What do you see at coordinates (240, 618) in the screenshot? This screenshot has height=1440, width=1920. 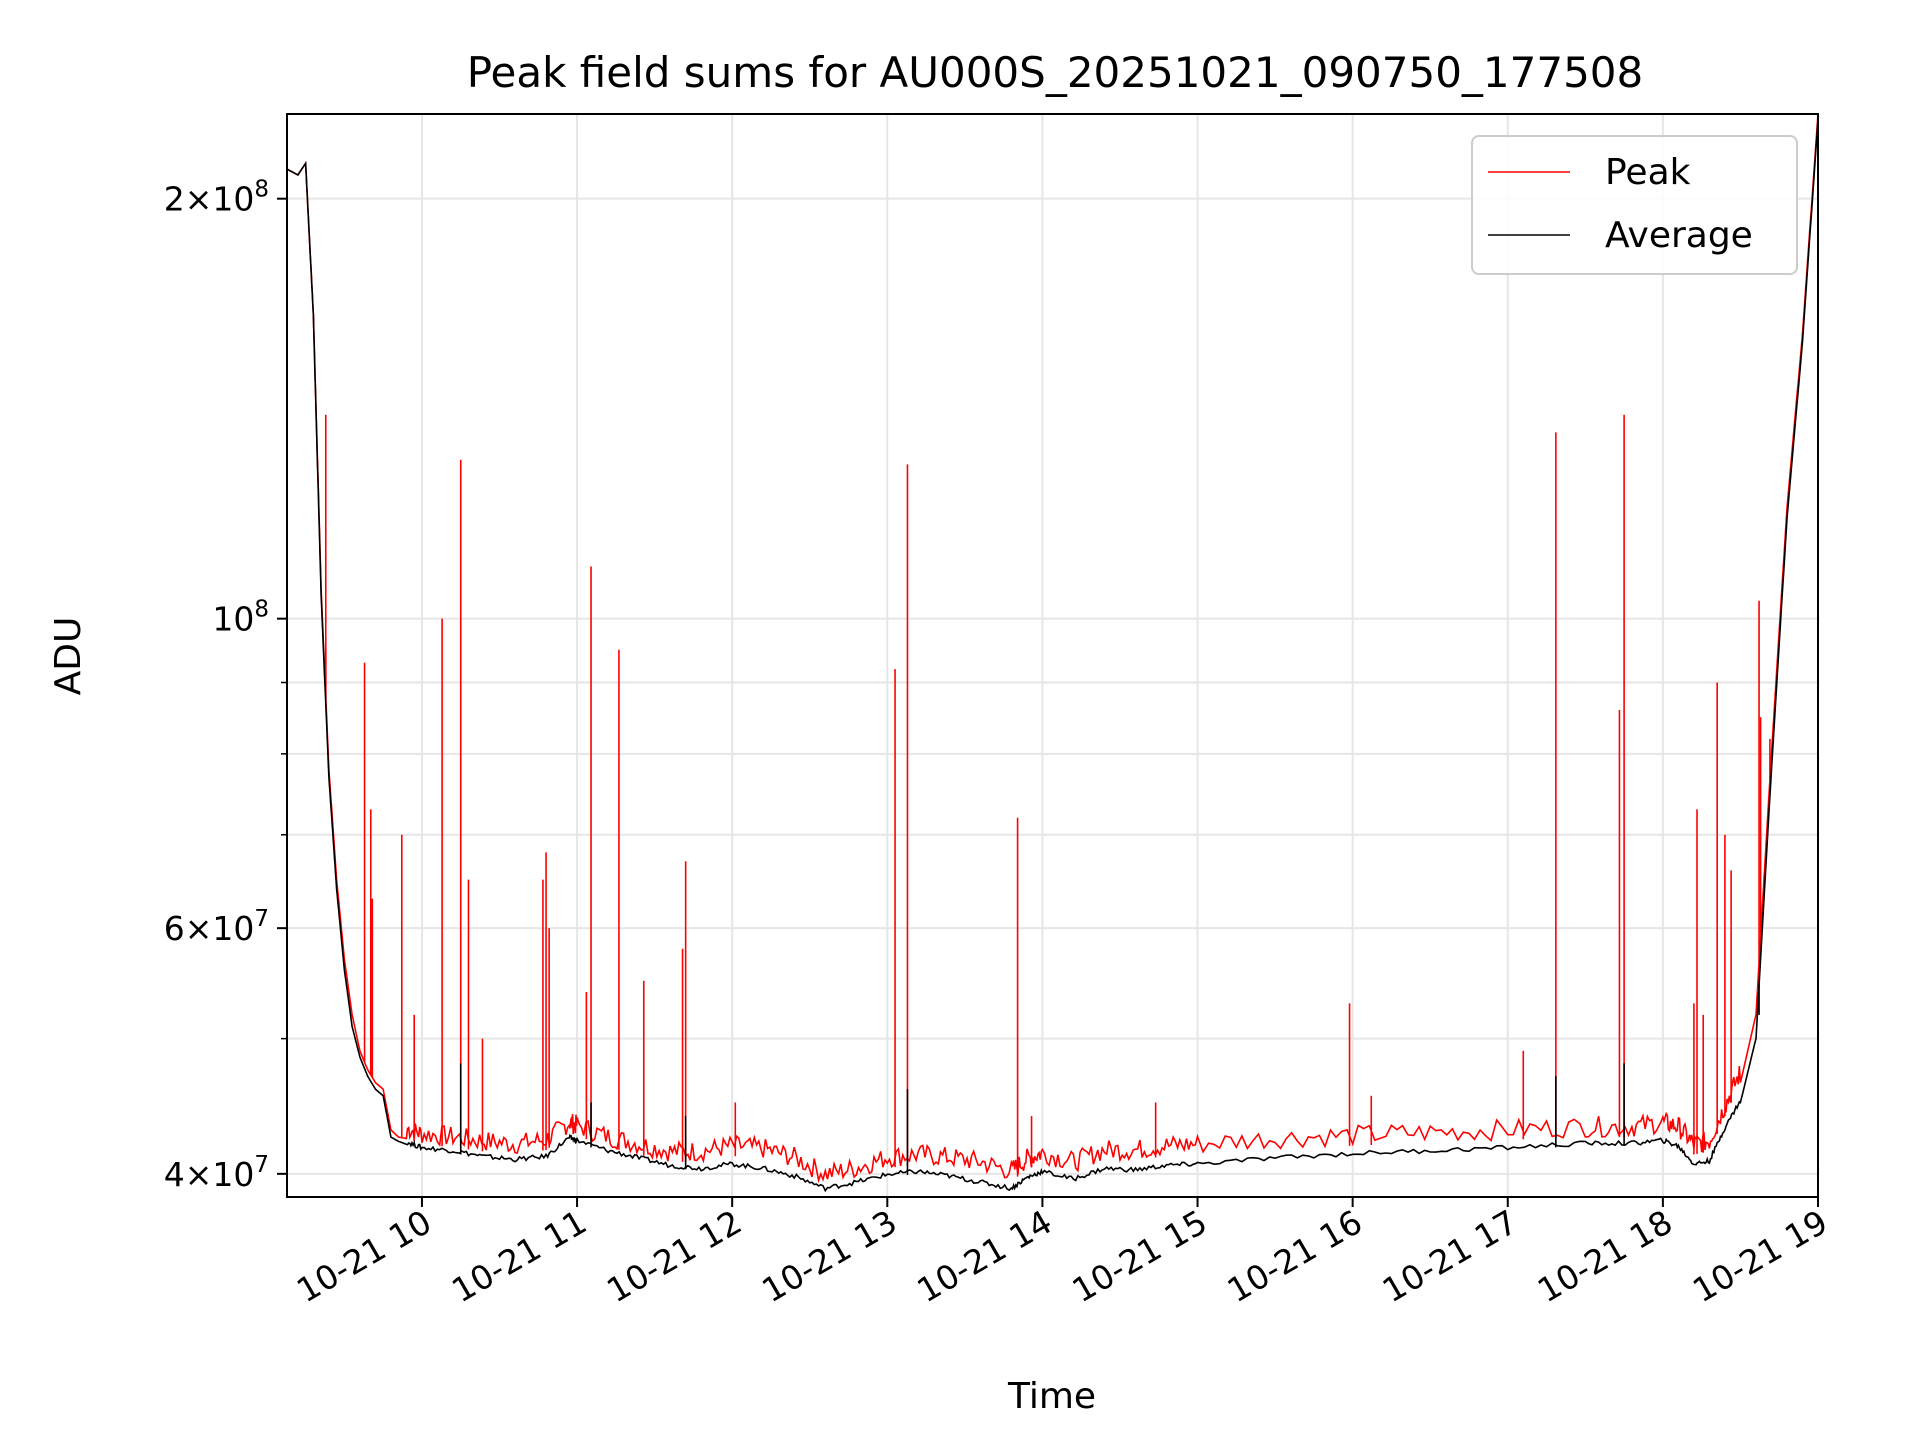 I see `y-tick-label-2: 108` at bounding box center [240, 618].